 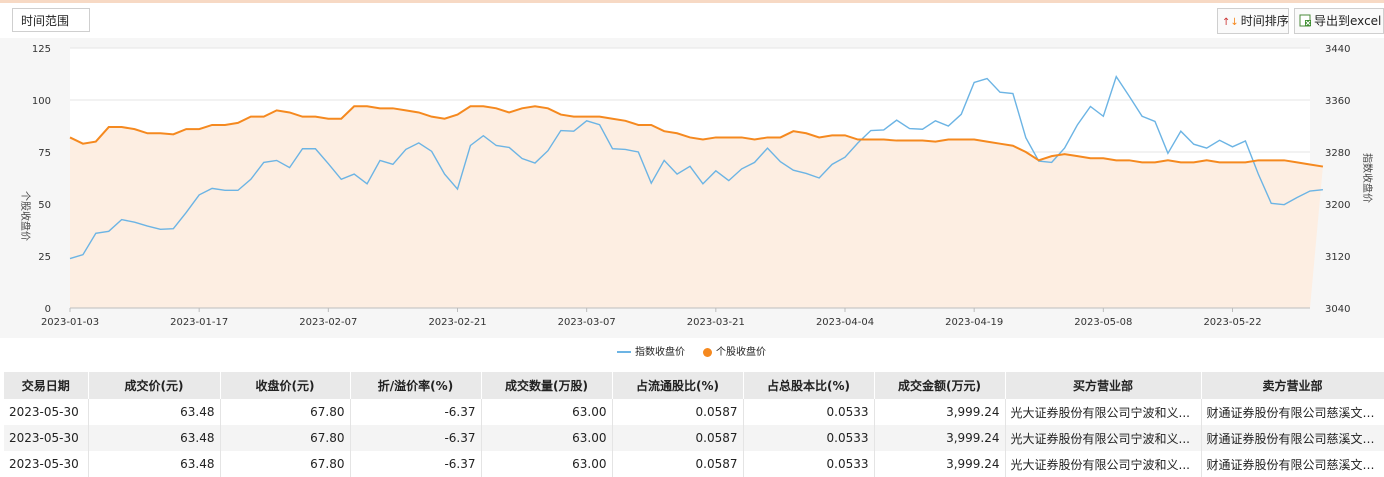 I want to click on col-header-trade-price: 成交价(元), so click(x=154, y=385).